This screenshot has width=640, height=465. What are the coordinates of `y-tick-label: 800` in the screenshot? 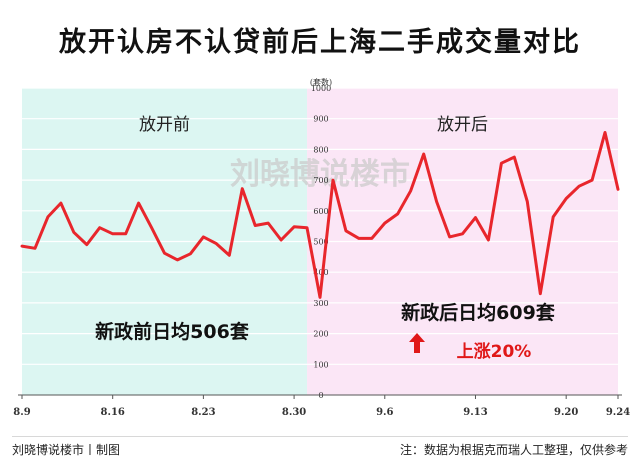 It's located at (320, 149).